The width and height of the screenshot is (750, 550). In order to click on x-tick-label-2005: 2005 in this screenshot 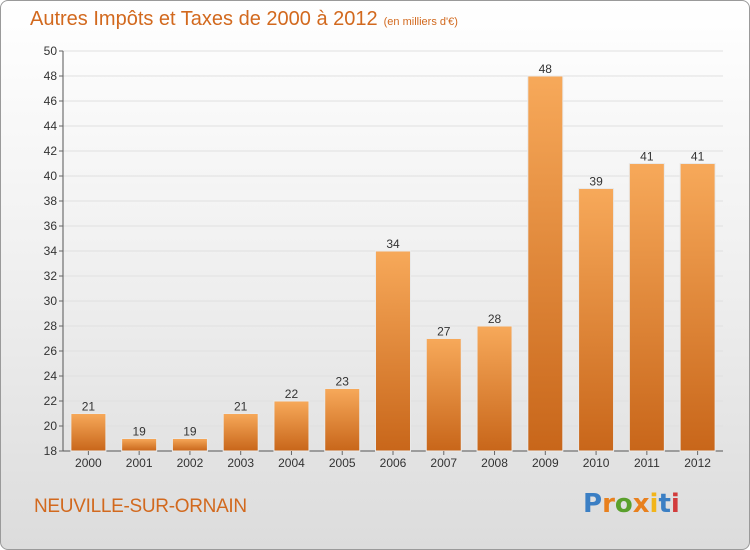, I will do `click(342, 463)`.